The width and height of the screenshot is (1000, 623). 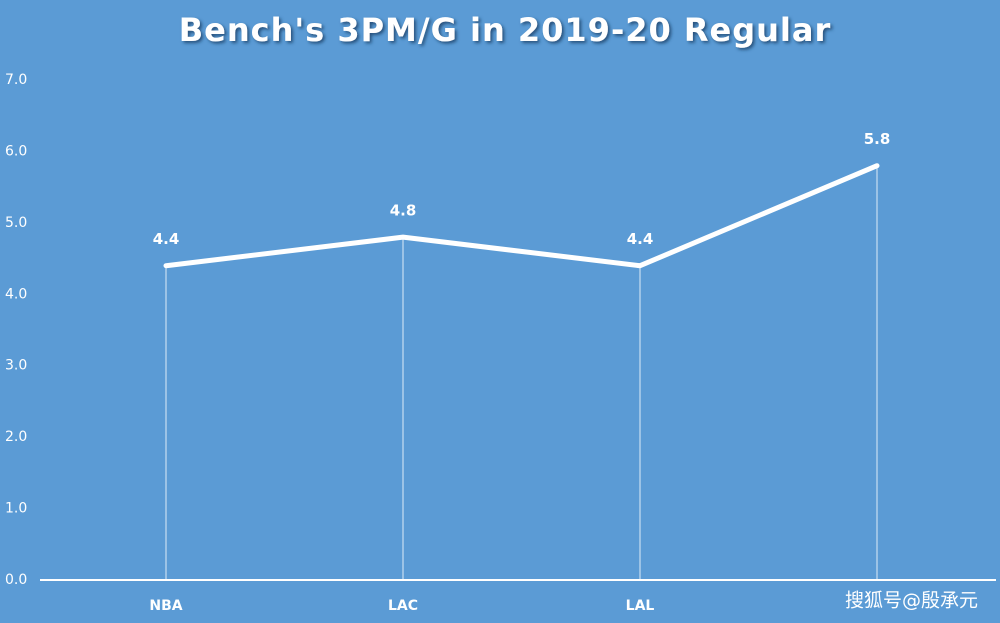 What do you see at coordinates (16, 80) in the screenshot?
I see `y-tick-label: 7.0` at bounding box center [16, 80].